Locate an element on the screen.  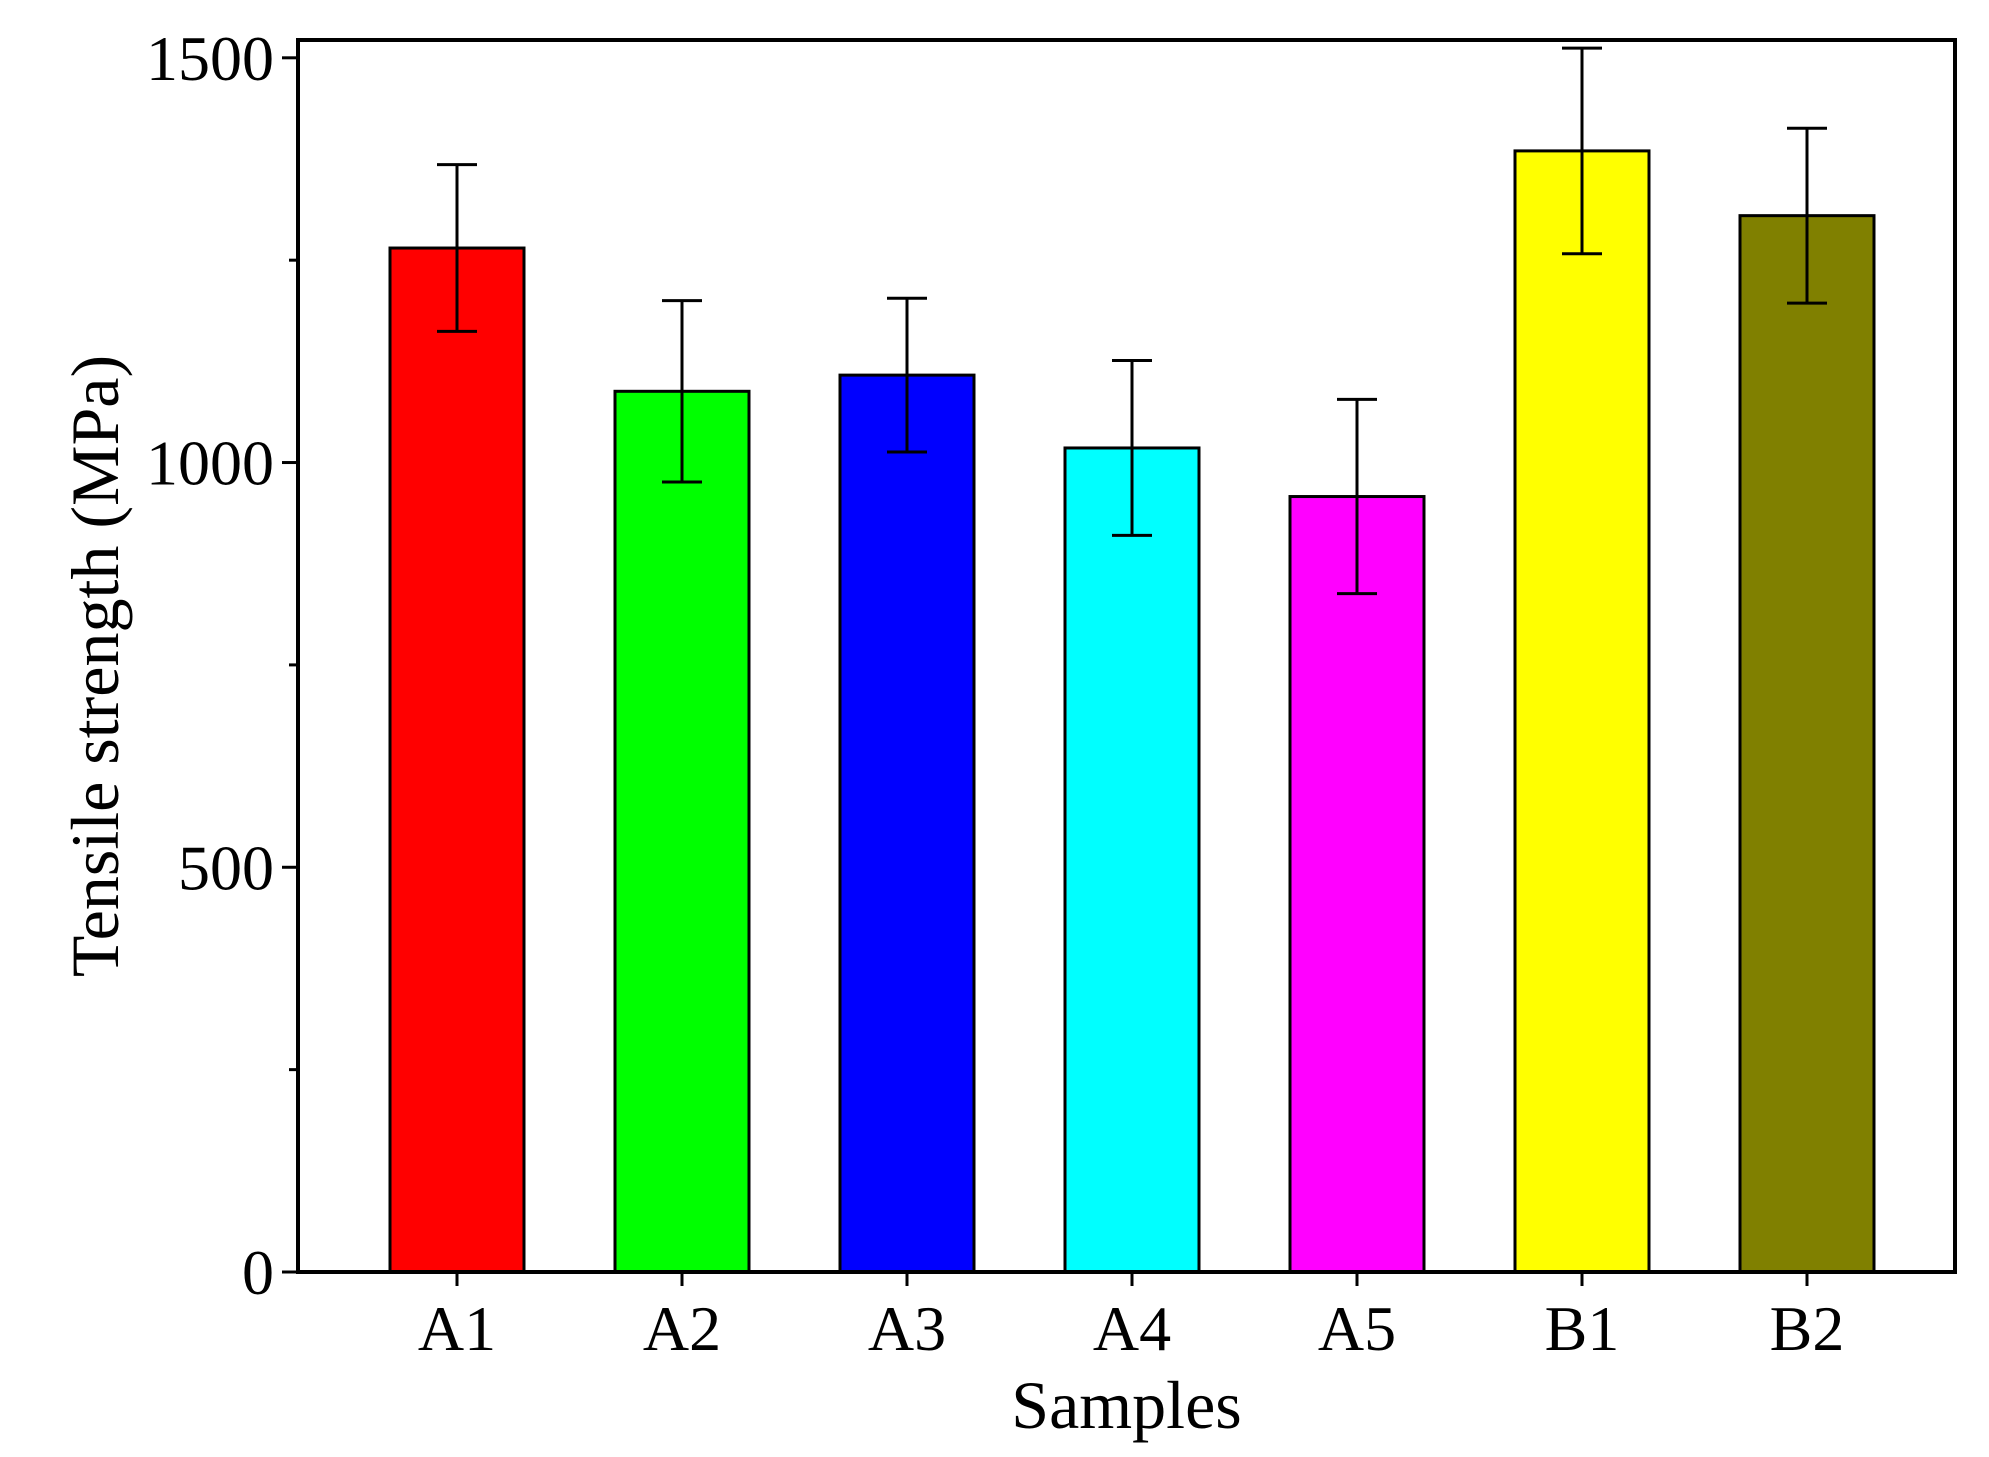
x-tick-label-A5: A5 is located at coordinates (1357, 1328).